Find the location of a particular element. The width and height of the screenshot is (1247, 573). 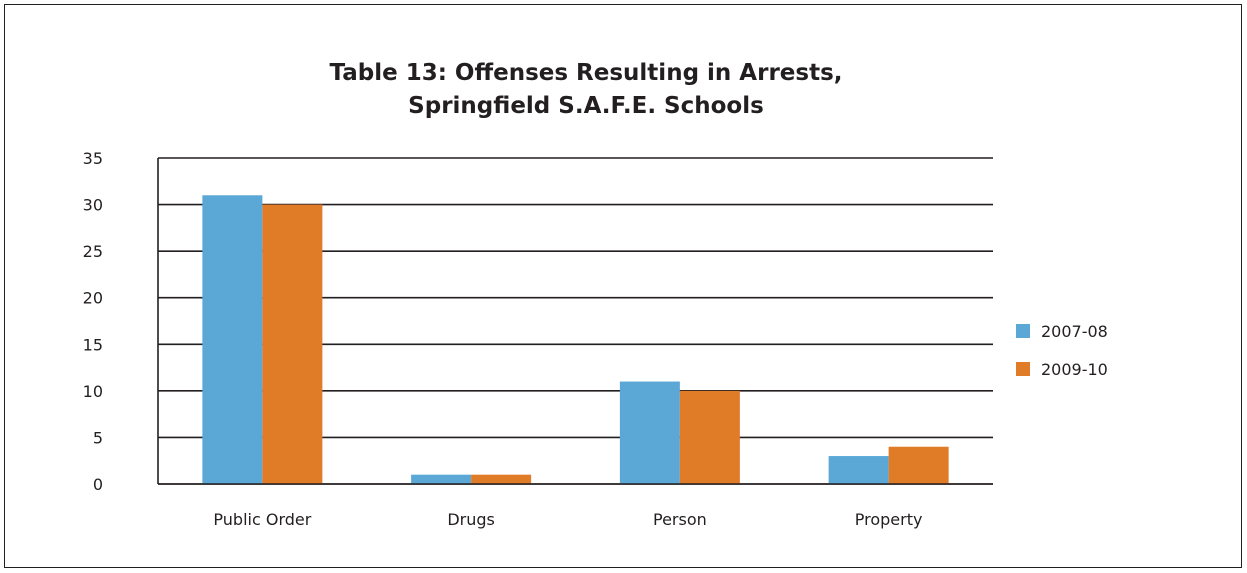

legend-label-2007-08: 2007-08 is located at coordinates (1074, 331).